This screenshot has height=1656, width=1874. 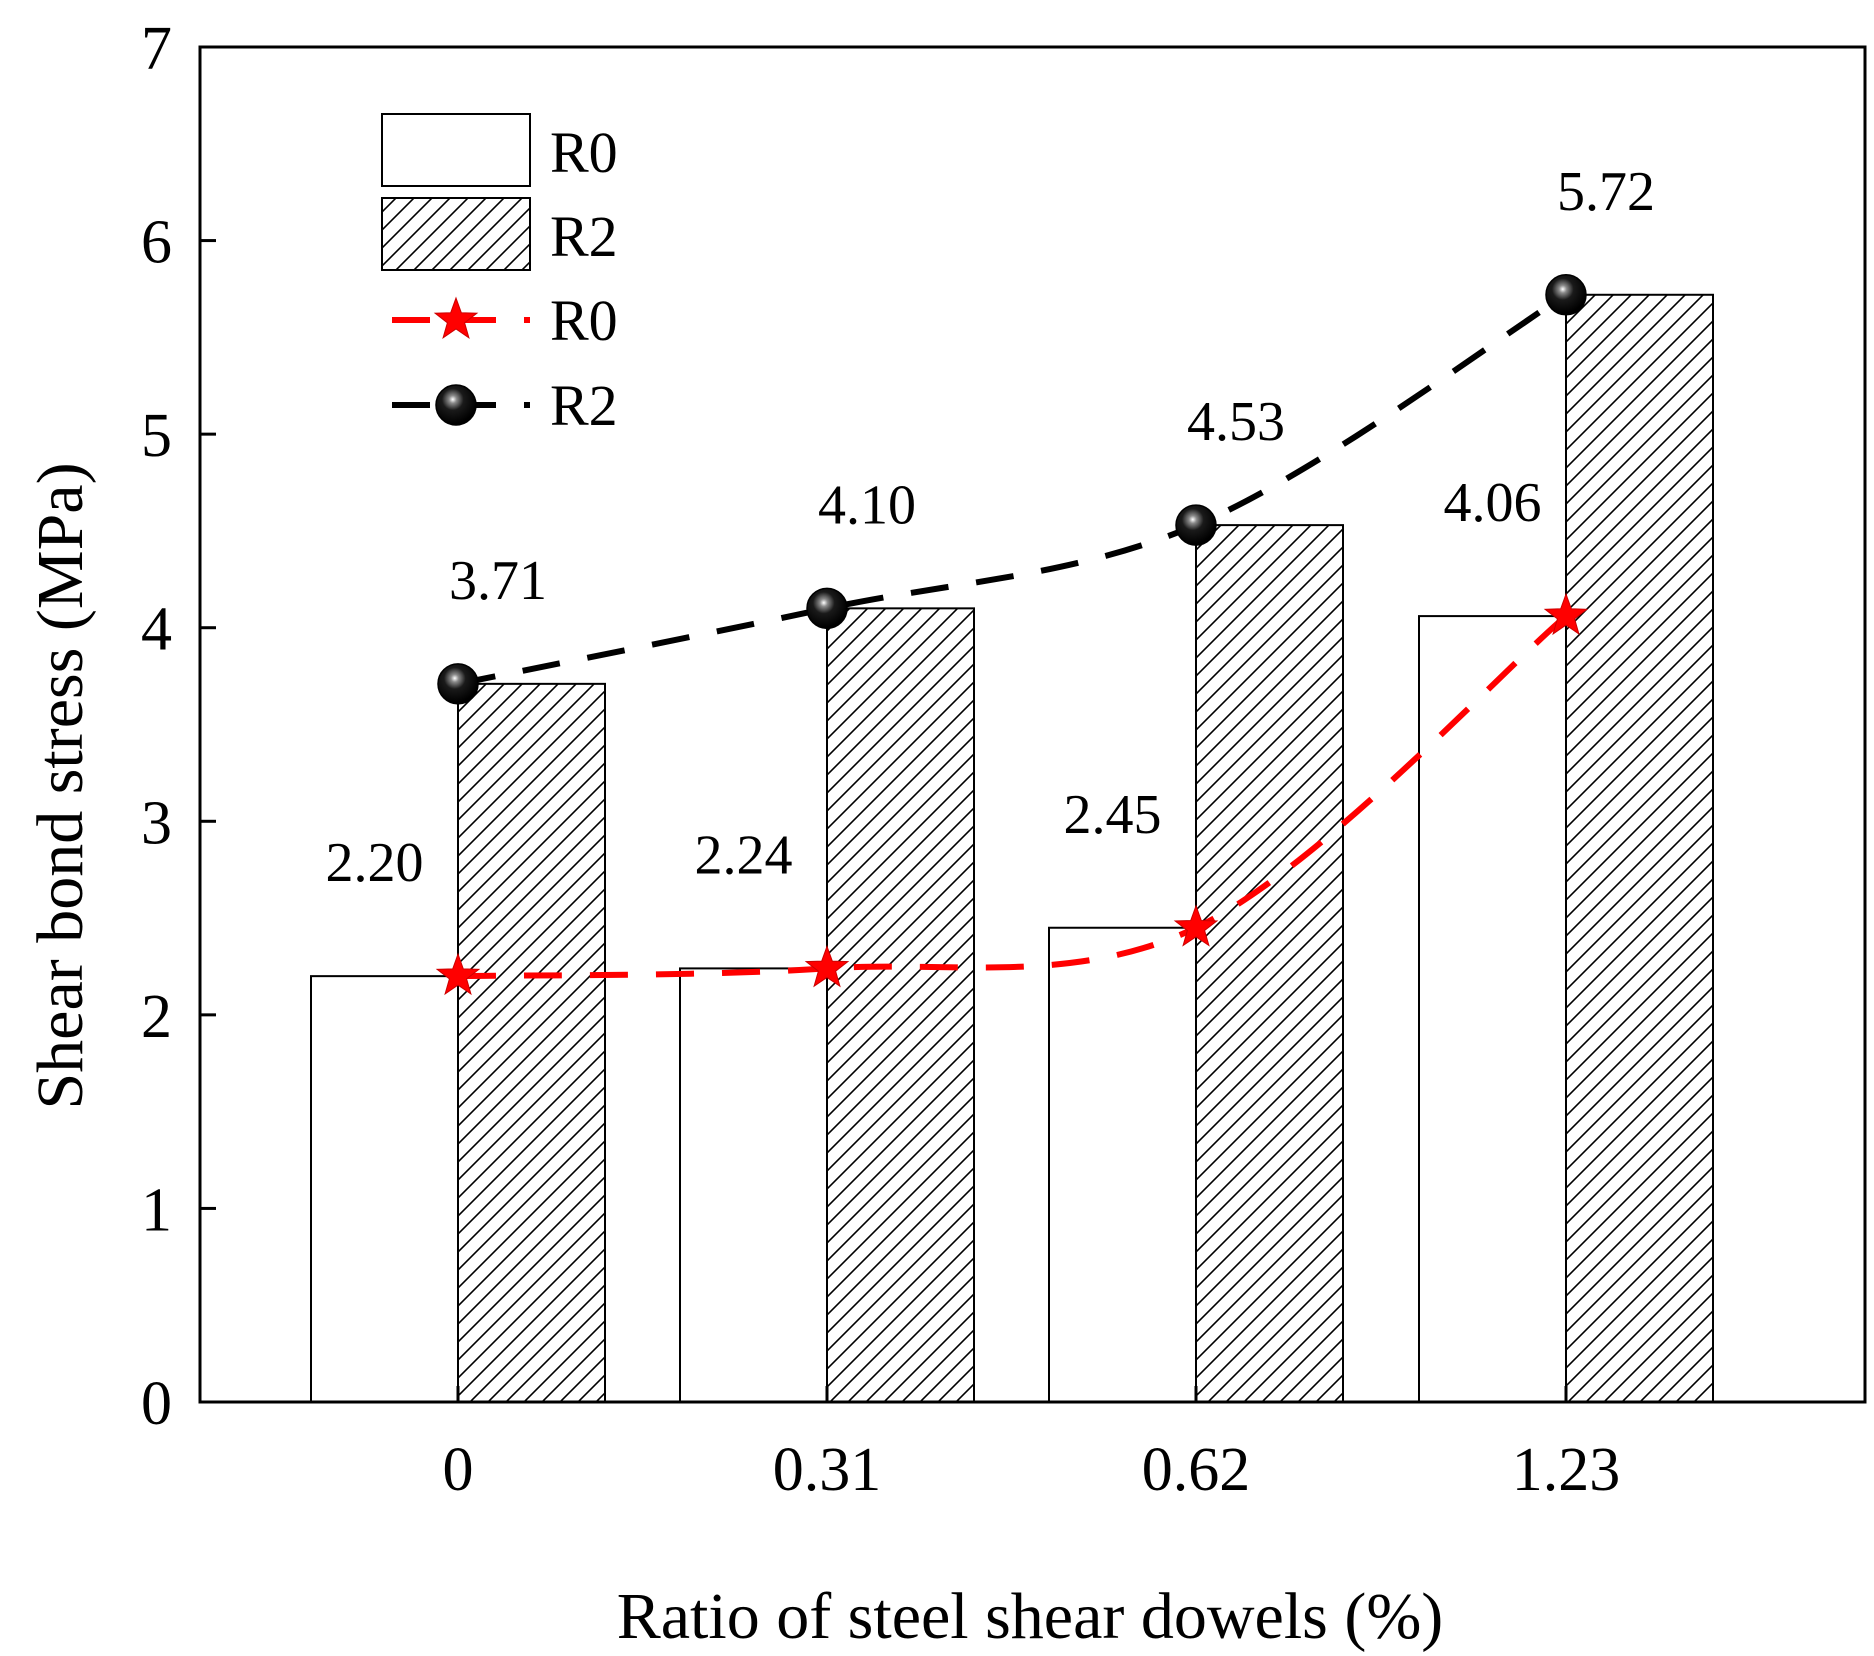 I want to click on data-label-r0-3: 4.06, so click(x=1493, y=503).